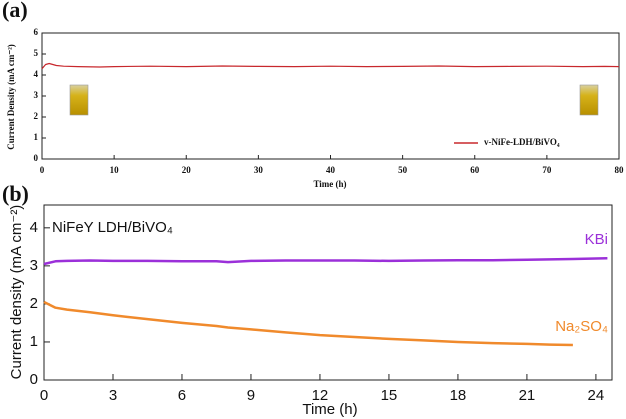 The width and height of the screenshot is (626, 419). I want to click on x-tick-label: 9, so click(251, 395).